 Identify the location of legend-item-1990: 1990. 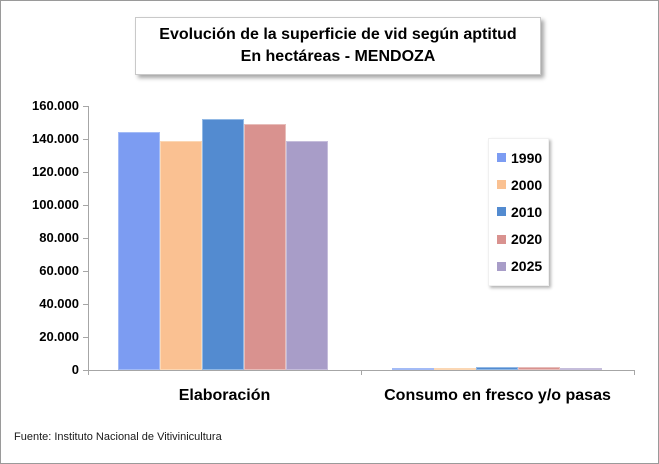
(522, 158).